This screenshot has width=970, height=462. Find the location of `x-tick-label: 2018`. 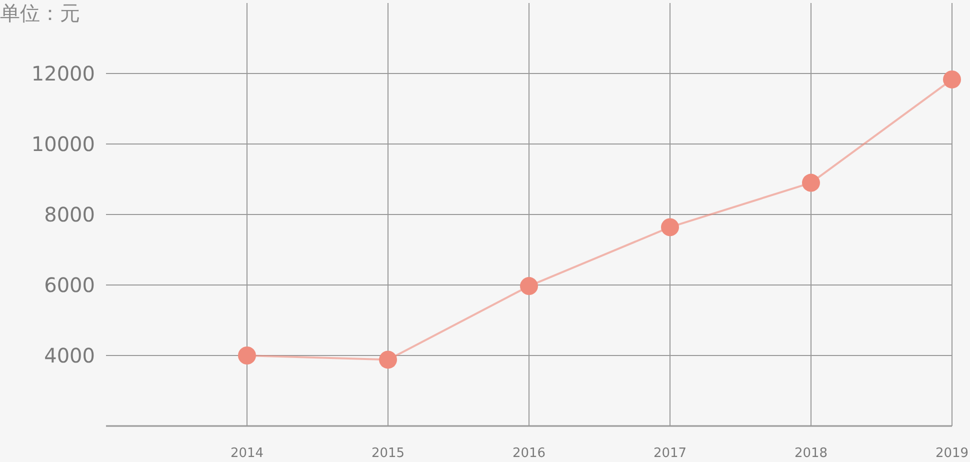

x-tick-label: 2018 is located at coordinates (811, 453).